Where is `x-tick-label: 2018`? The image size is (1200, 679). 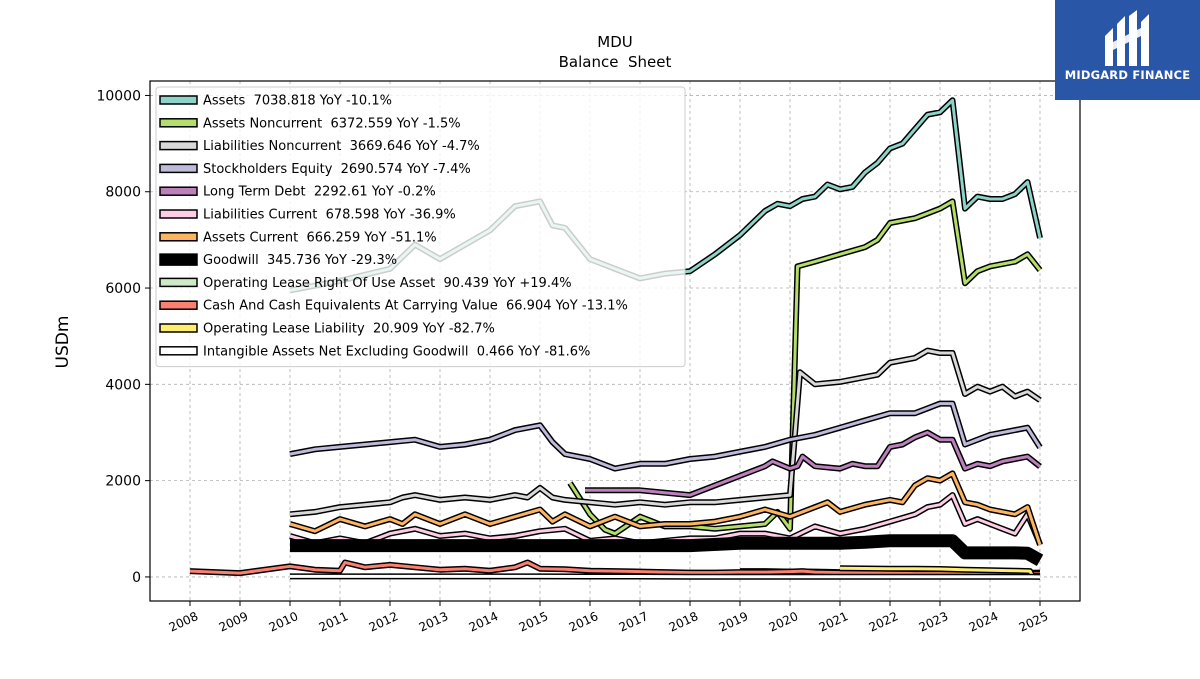 x-tick-label: 2018 is located at coordinates (684, 622).